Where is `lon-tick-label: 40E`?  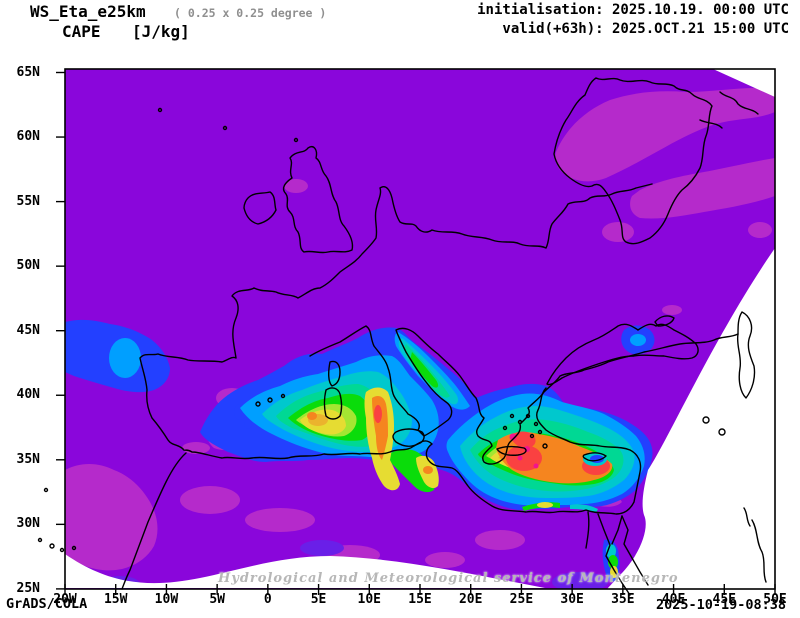
lon-tick-label: 40E is located at coordinates (673, 599).